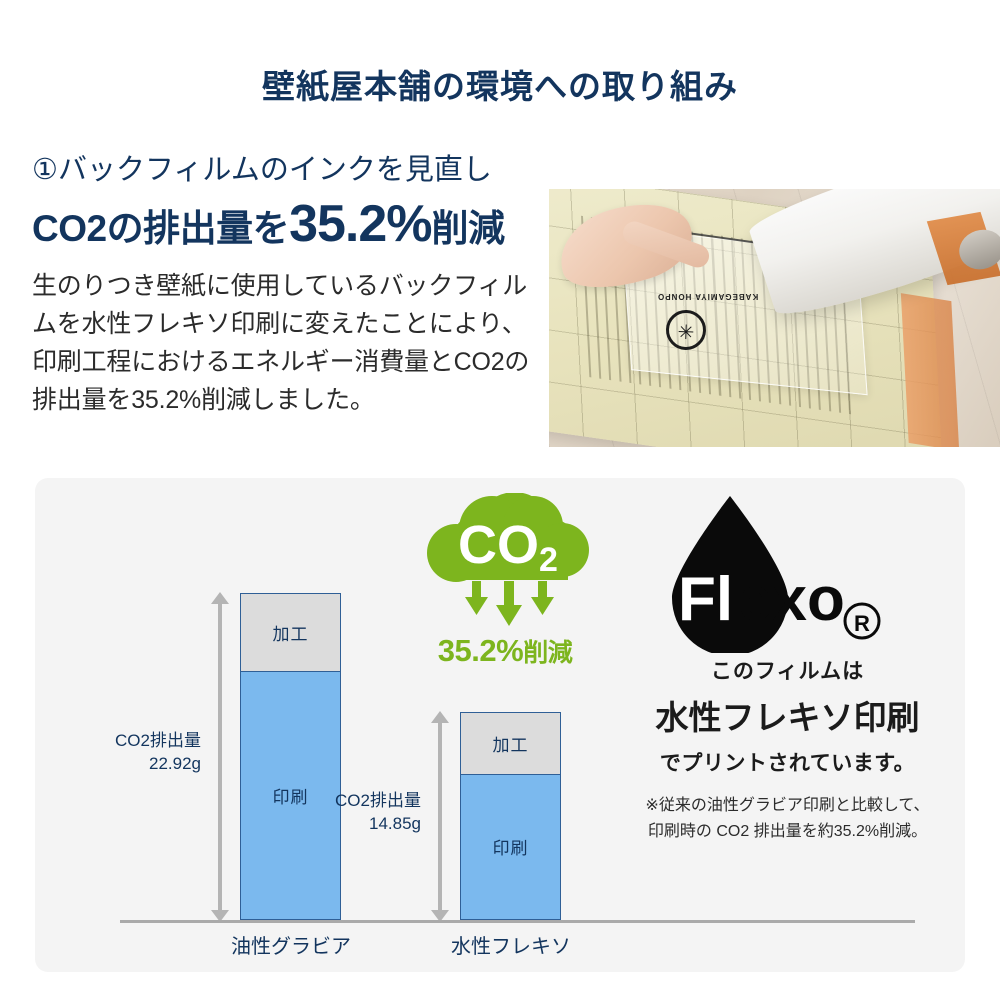  I want to click on headline-prefix: CO2の排出量を, so click(161, 229).